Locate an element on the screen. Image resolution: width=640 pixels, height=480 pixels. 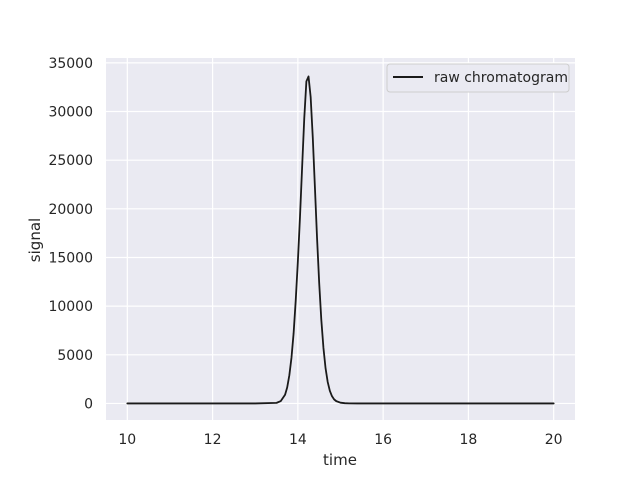
legend: raw chromatogram is located at coordinates (478, 78).